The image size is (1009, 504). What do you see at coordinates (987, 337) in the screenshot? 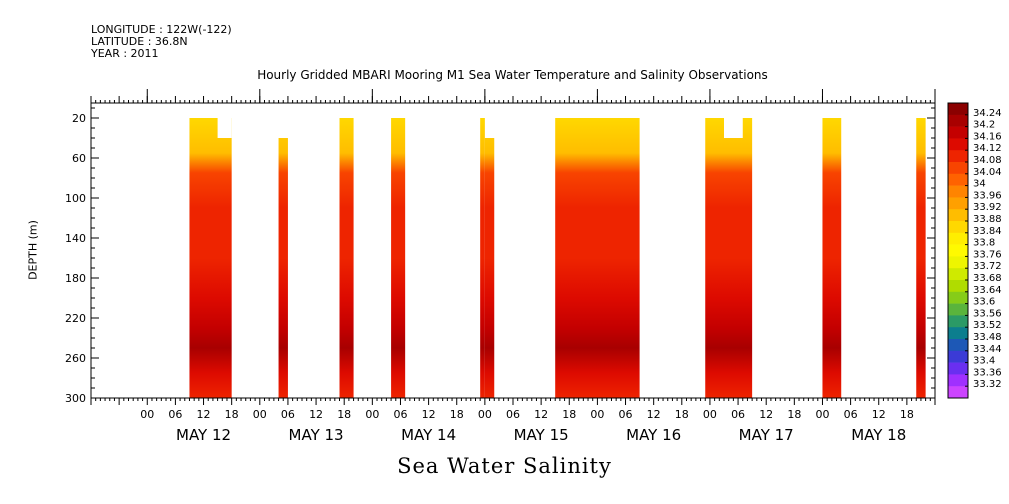
I see `colorbar-label: 33.48` at bounding box center [987, 337].